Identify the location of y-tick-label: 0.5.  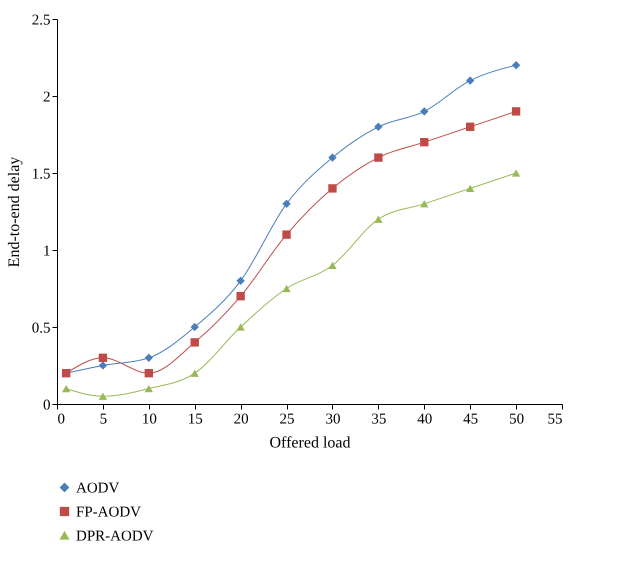
(41, 328).